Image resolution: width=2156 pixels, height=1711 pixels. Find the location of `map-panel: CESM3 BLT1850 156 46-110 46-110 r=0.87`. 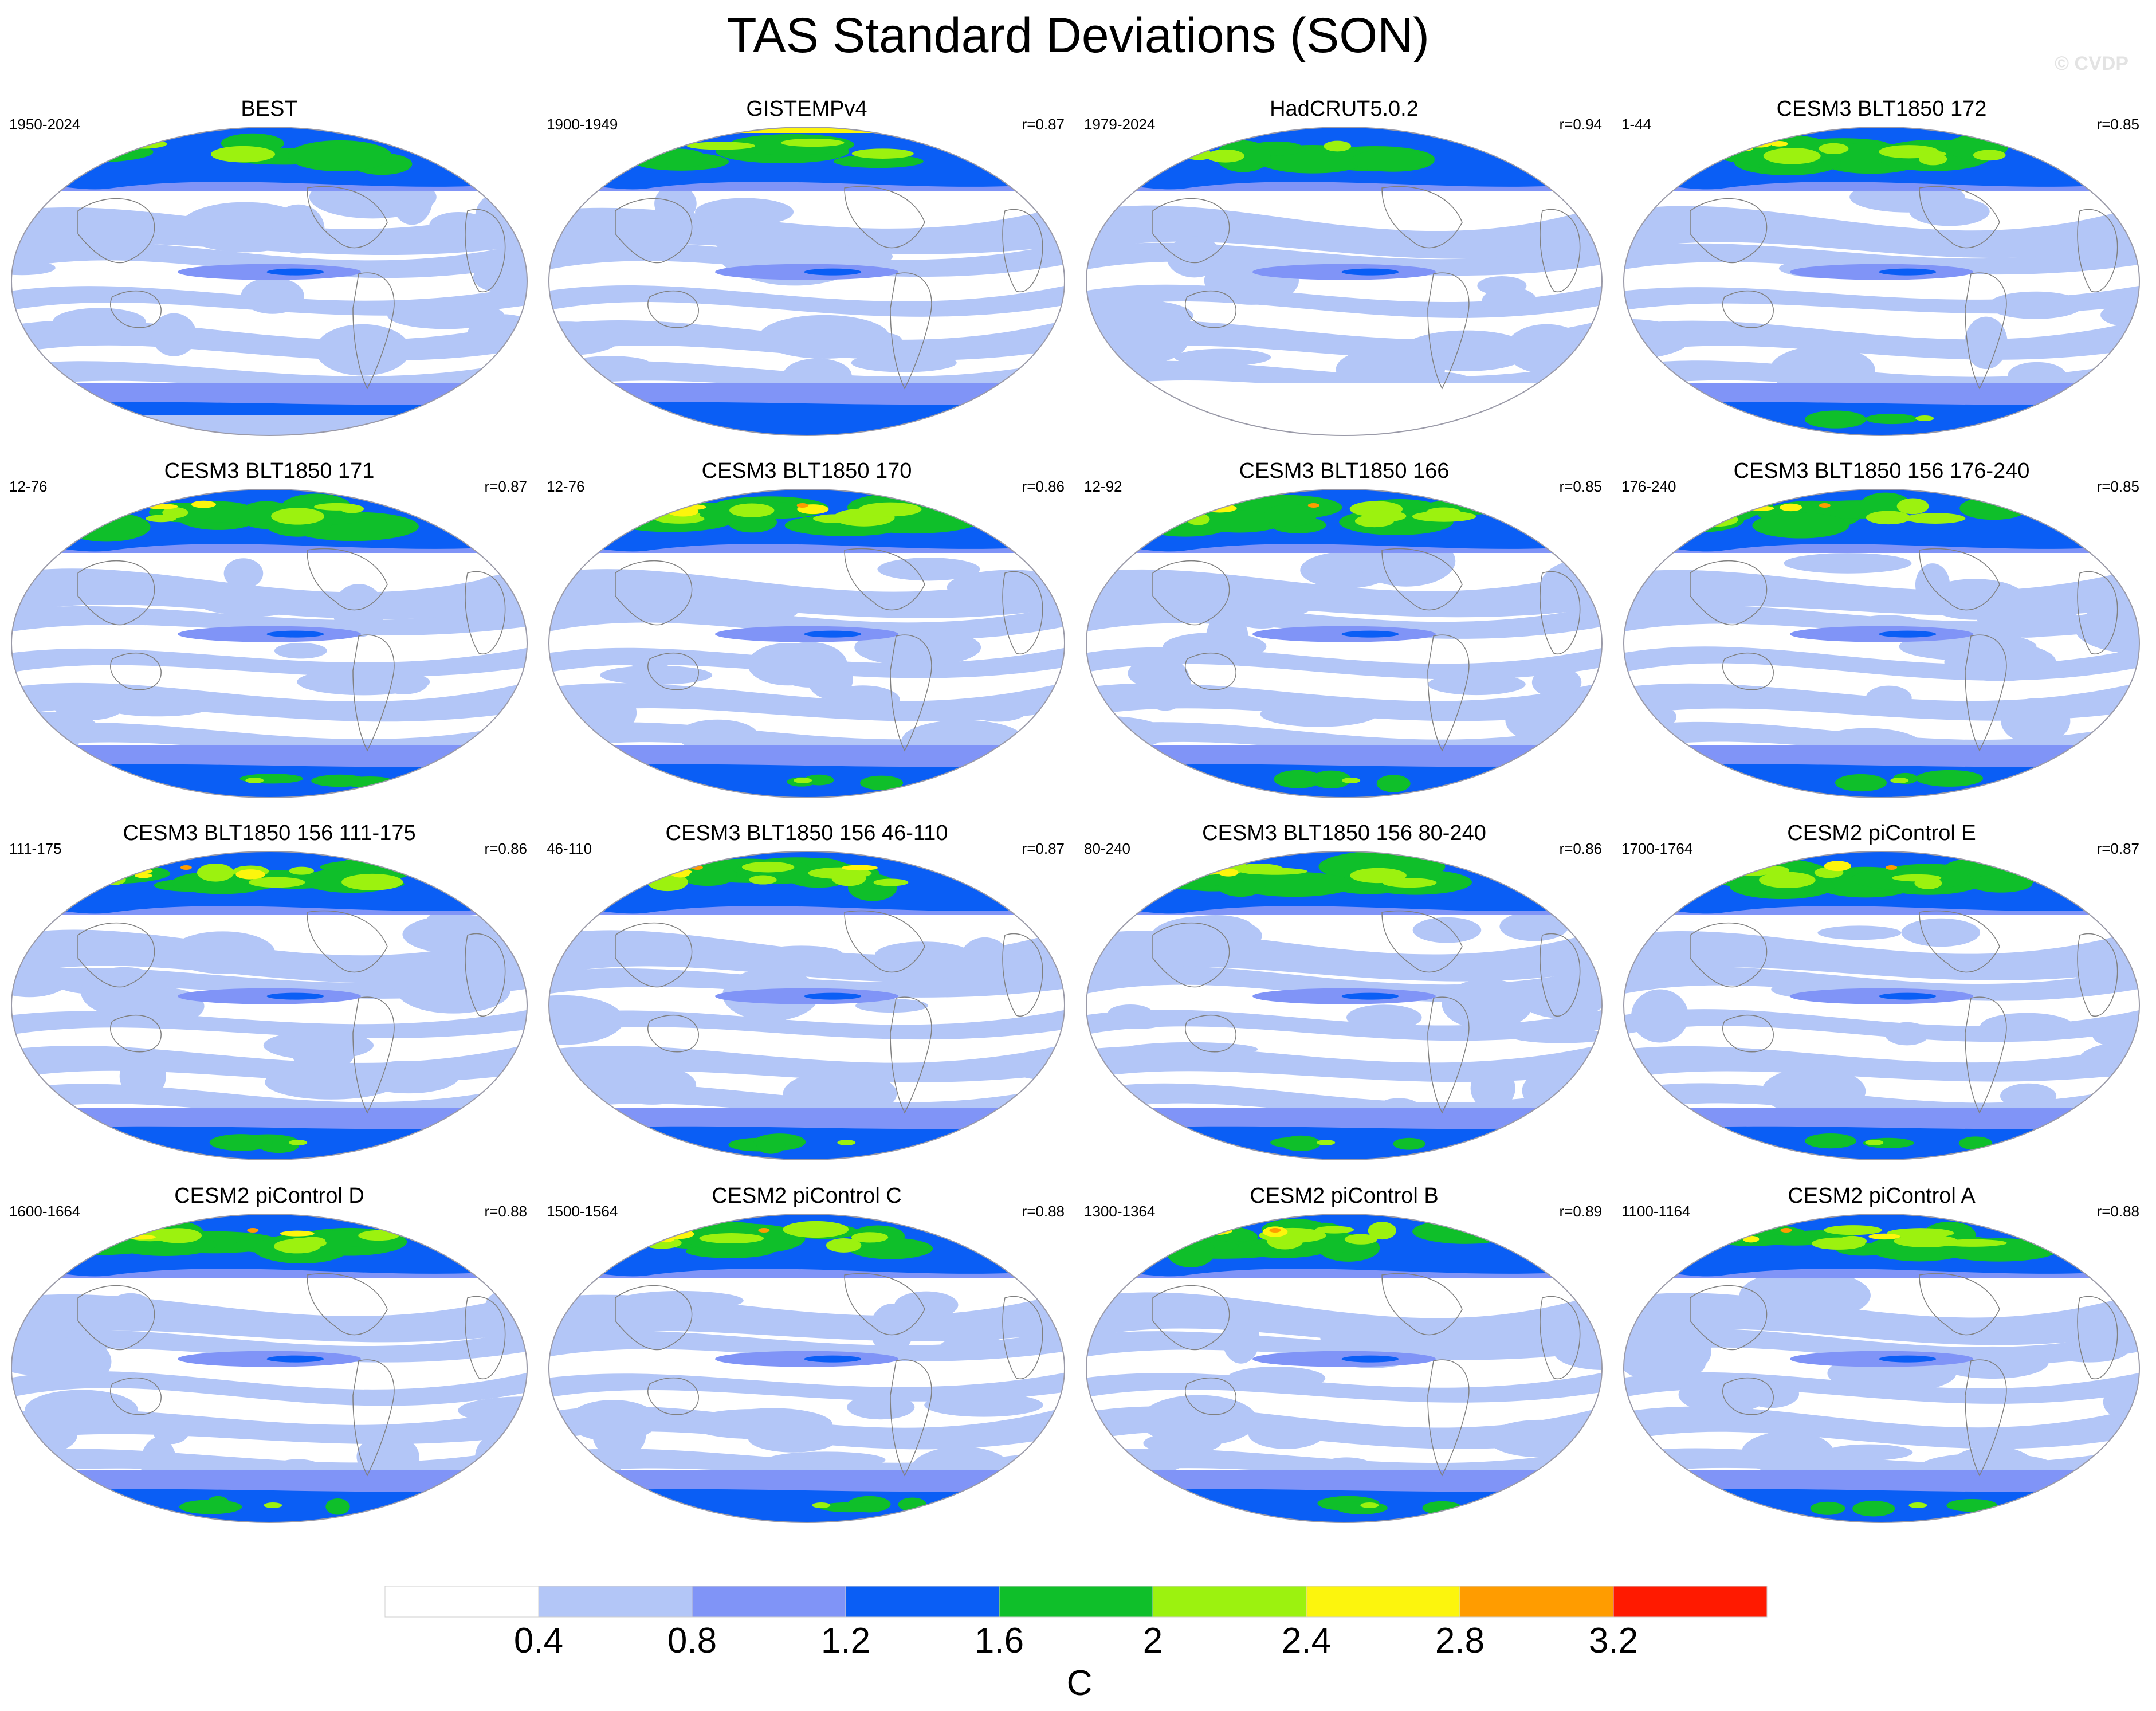

map-panel: CESM3 BLT1850 156 46-110 46-110 r=0.87 is located at coordinates (806, 1000).